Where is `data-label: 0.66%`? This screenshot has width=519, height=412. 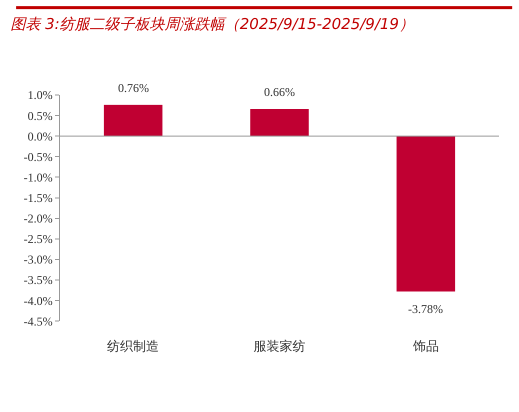 data-label: 0.66% is located at coordinates (279, 92).